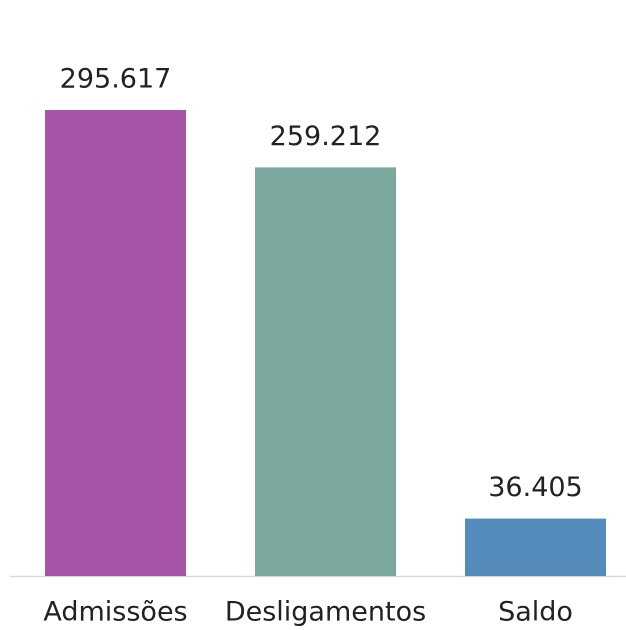  Describe the element at coordinates (115, 612) in the screenshot. I see `x-tick-label: Admissões` at that location.